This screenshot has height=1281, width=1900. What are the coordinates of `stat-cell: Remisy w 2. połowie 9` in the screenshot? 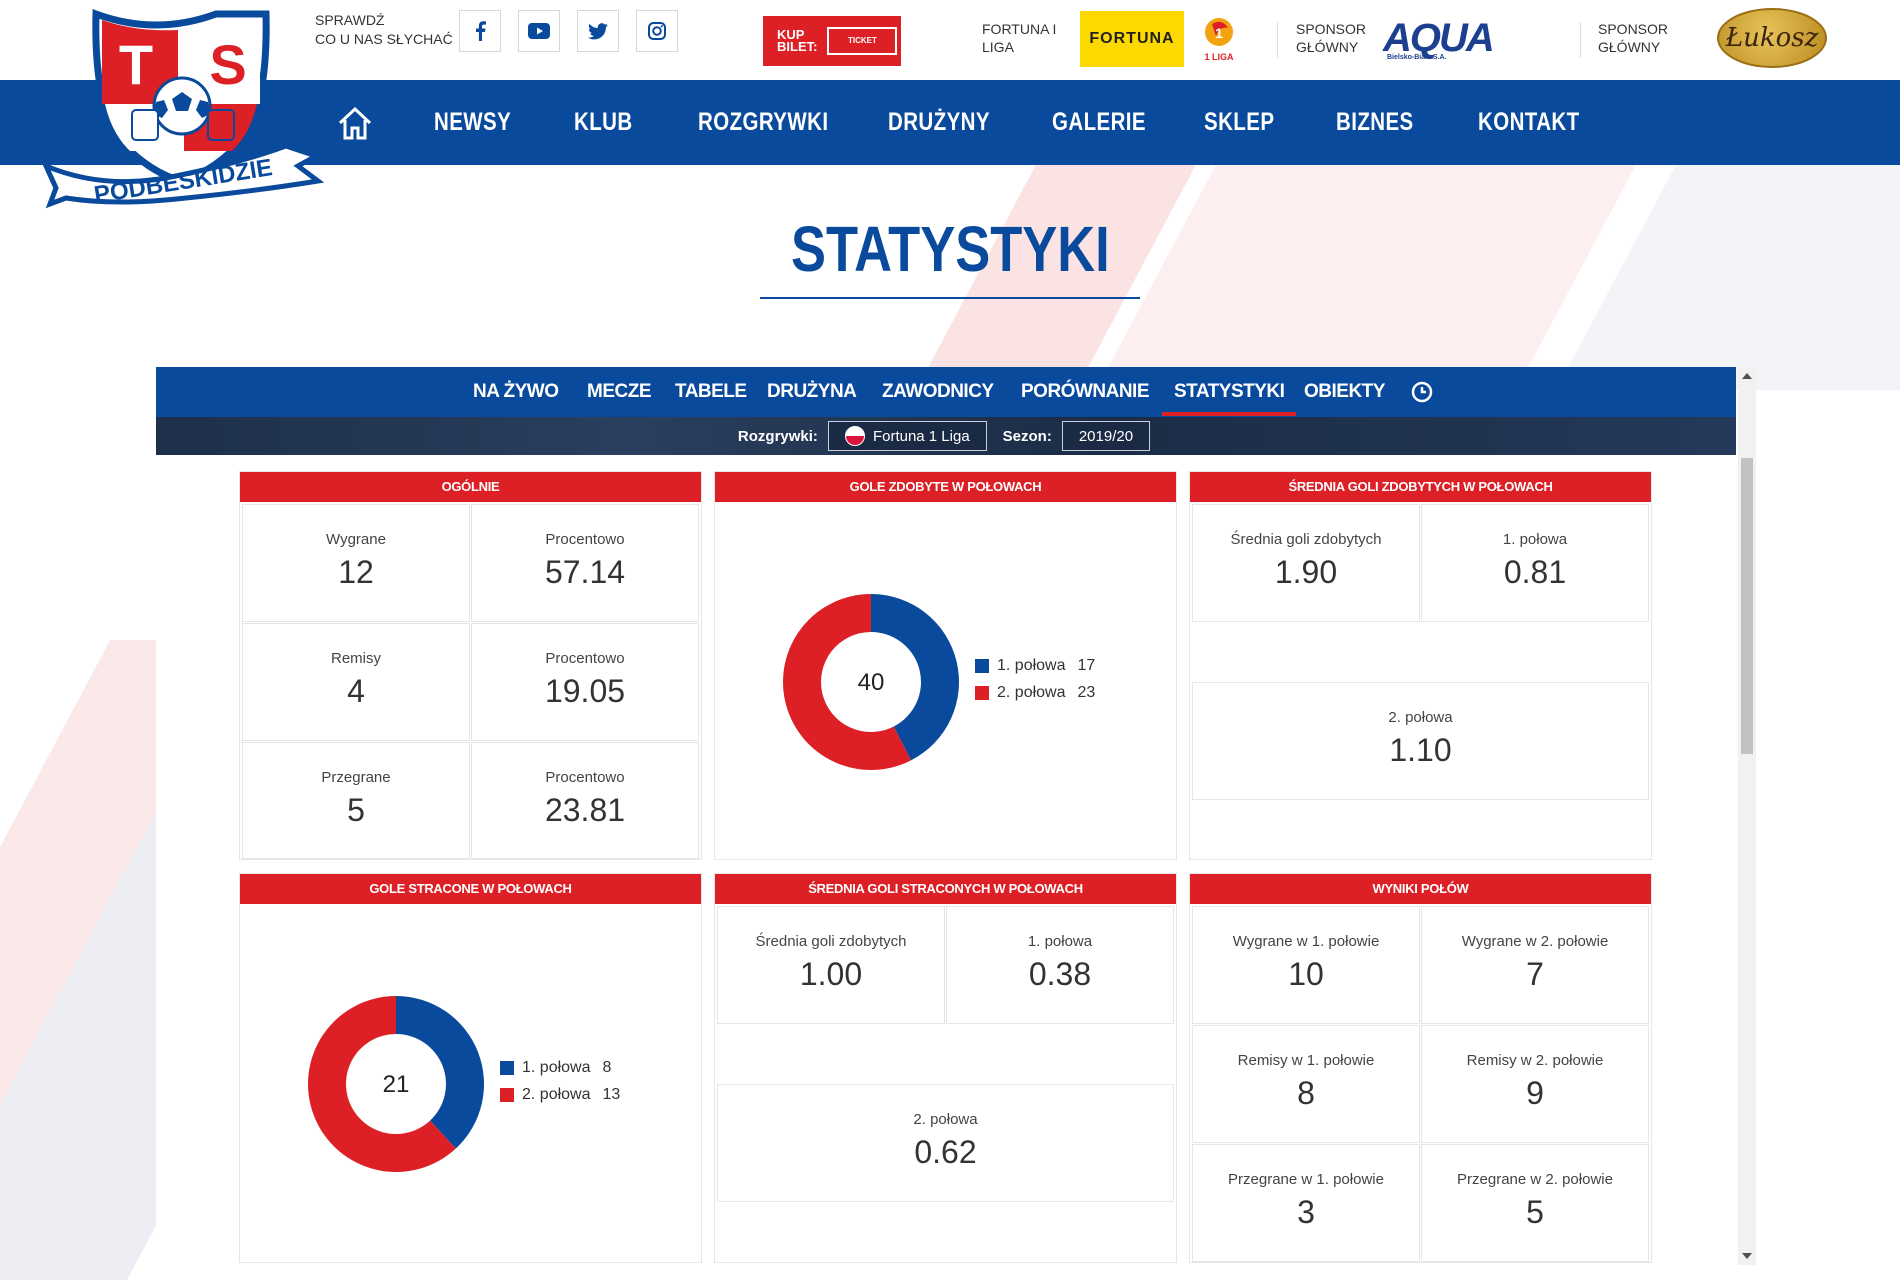 It's located at (1535, 1084).